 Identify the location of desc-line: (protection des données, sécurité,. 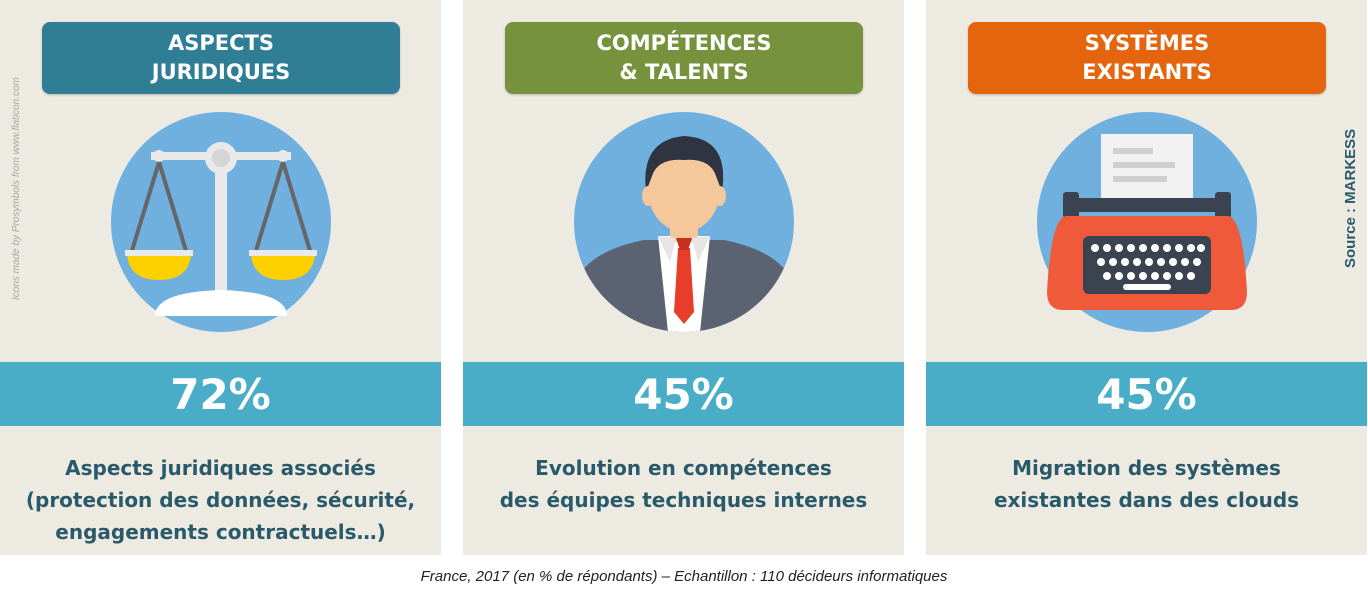
(220, 500).